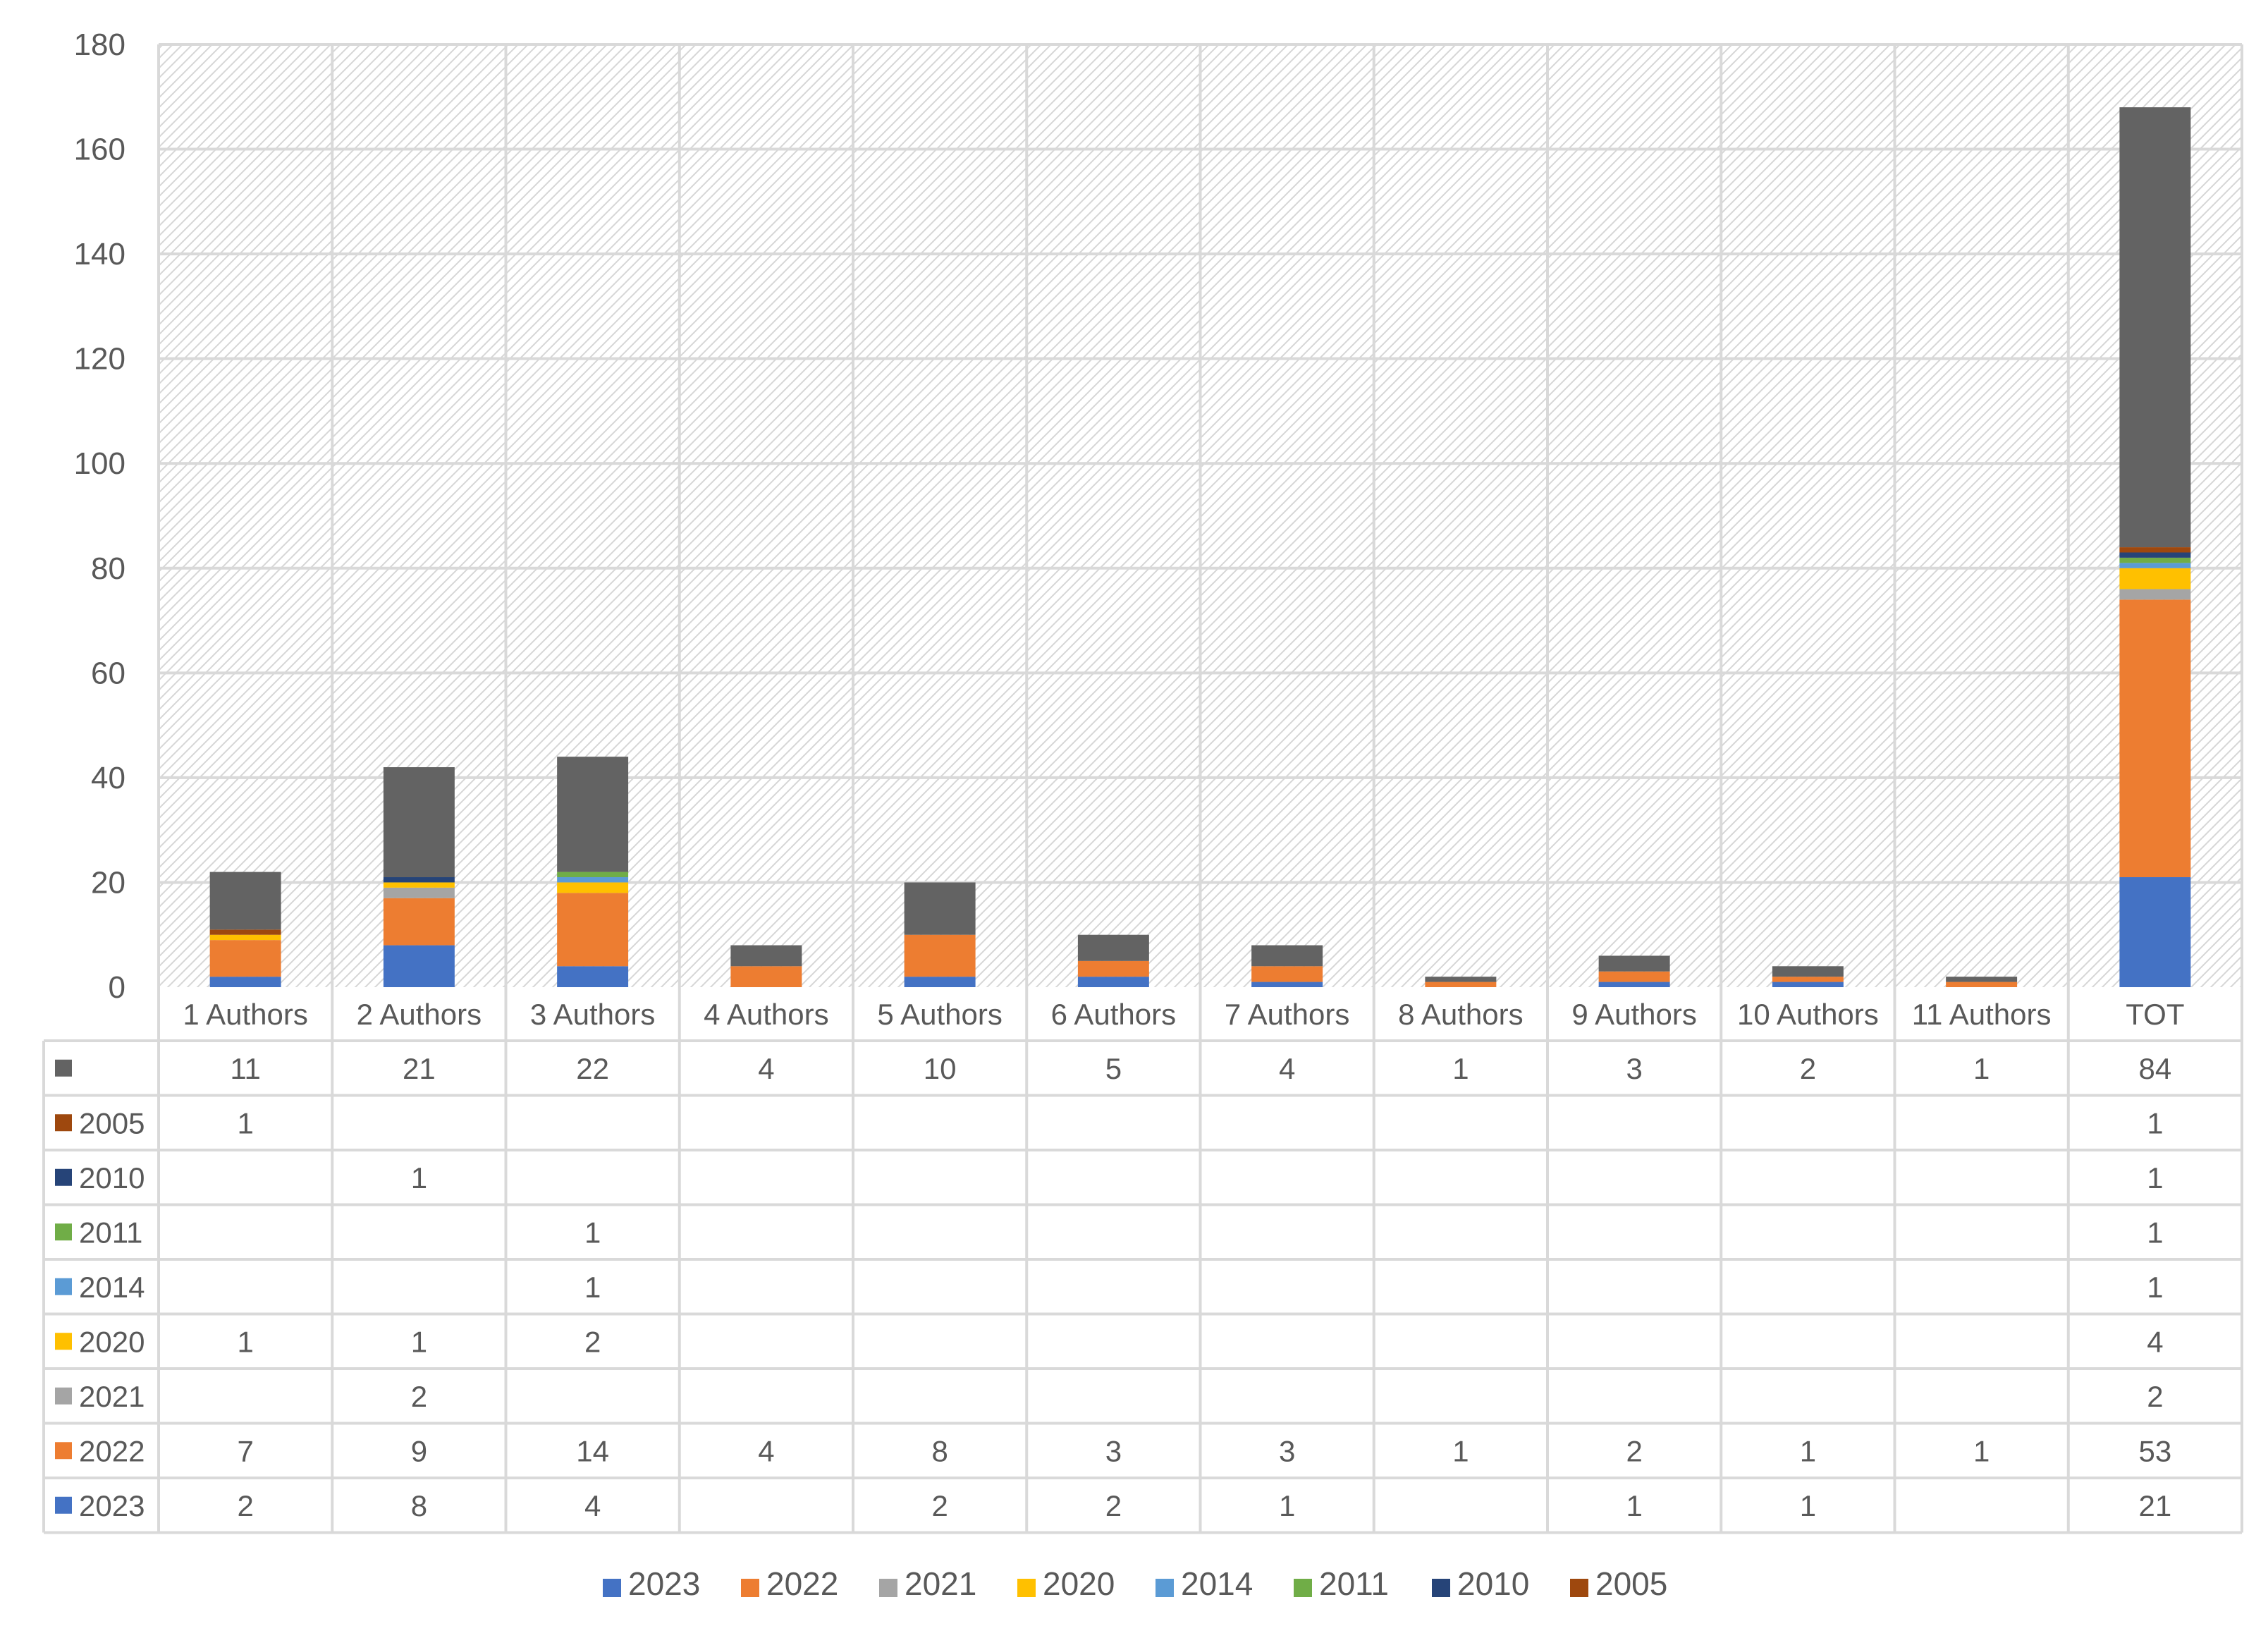  What do you see at coordinates (112, 1287) in the screenshot?
I see `row-label-2014: 2014` at bounding box center [112, 1287].